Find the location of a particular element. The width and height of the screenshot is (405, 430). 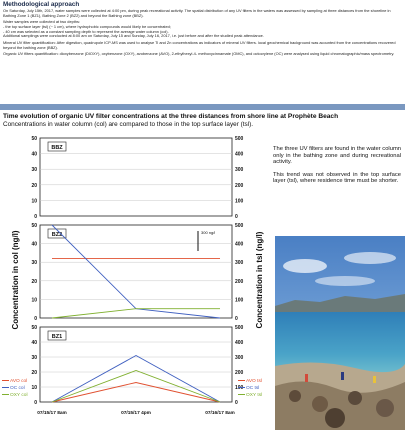

annotation-label: 300 ng/l is located at coordinates (208, 232).